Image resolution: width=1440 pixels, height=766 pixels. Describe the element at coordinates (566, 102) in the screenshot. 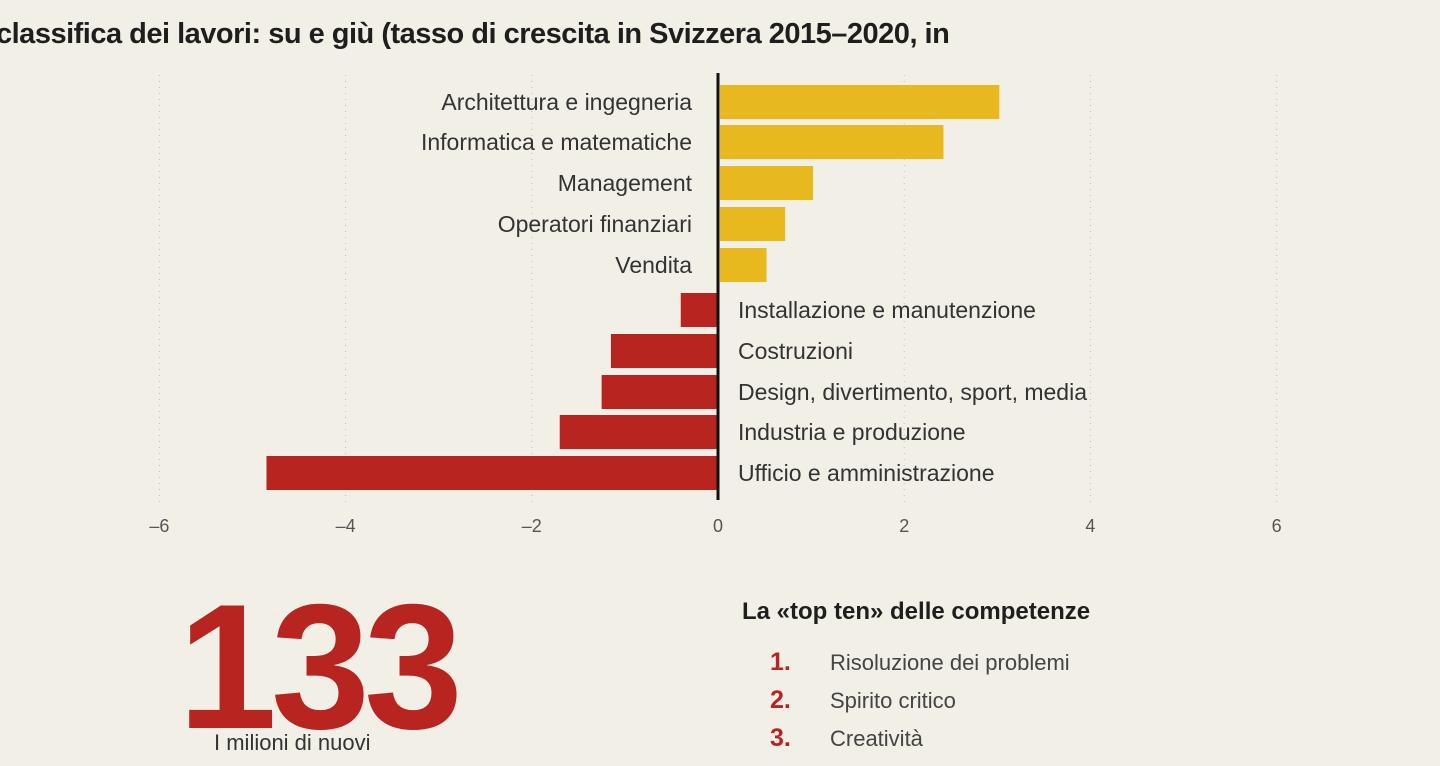

I see `category-label: Architettura e ingegneria` at that location.